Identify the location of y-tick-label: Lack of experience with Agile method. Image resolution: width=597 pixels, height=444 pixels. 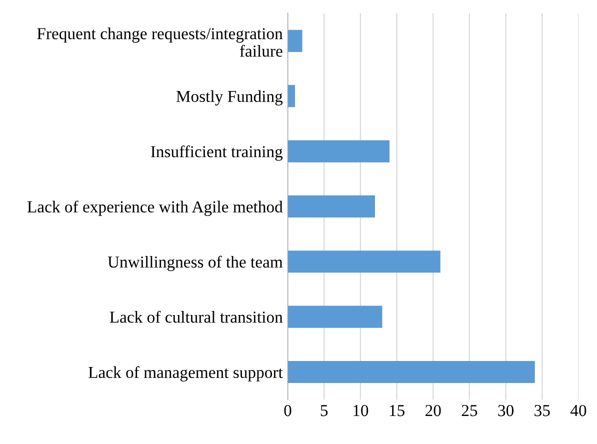
(155, 208).